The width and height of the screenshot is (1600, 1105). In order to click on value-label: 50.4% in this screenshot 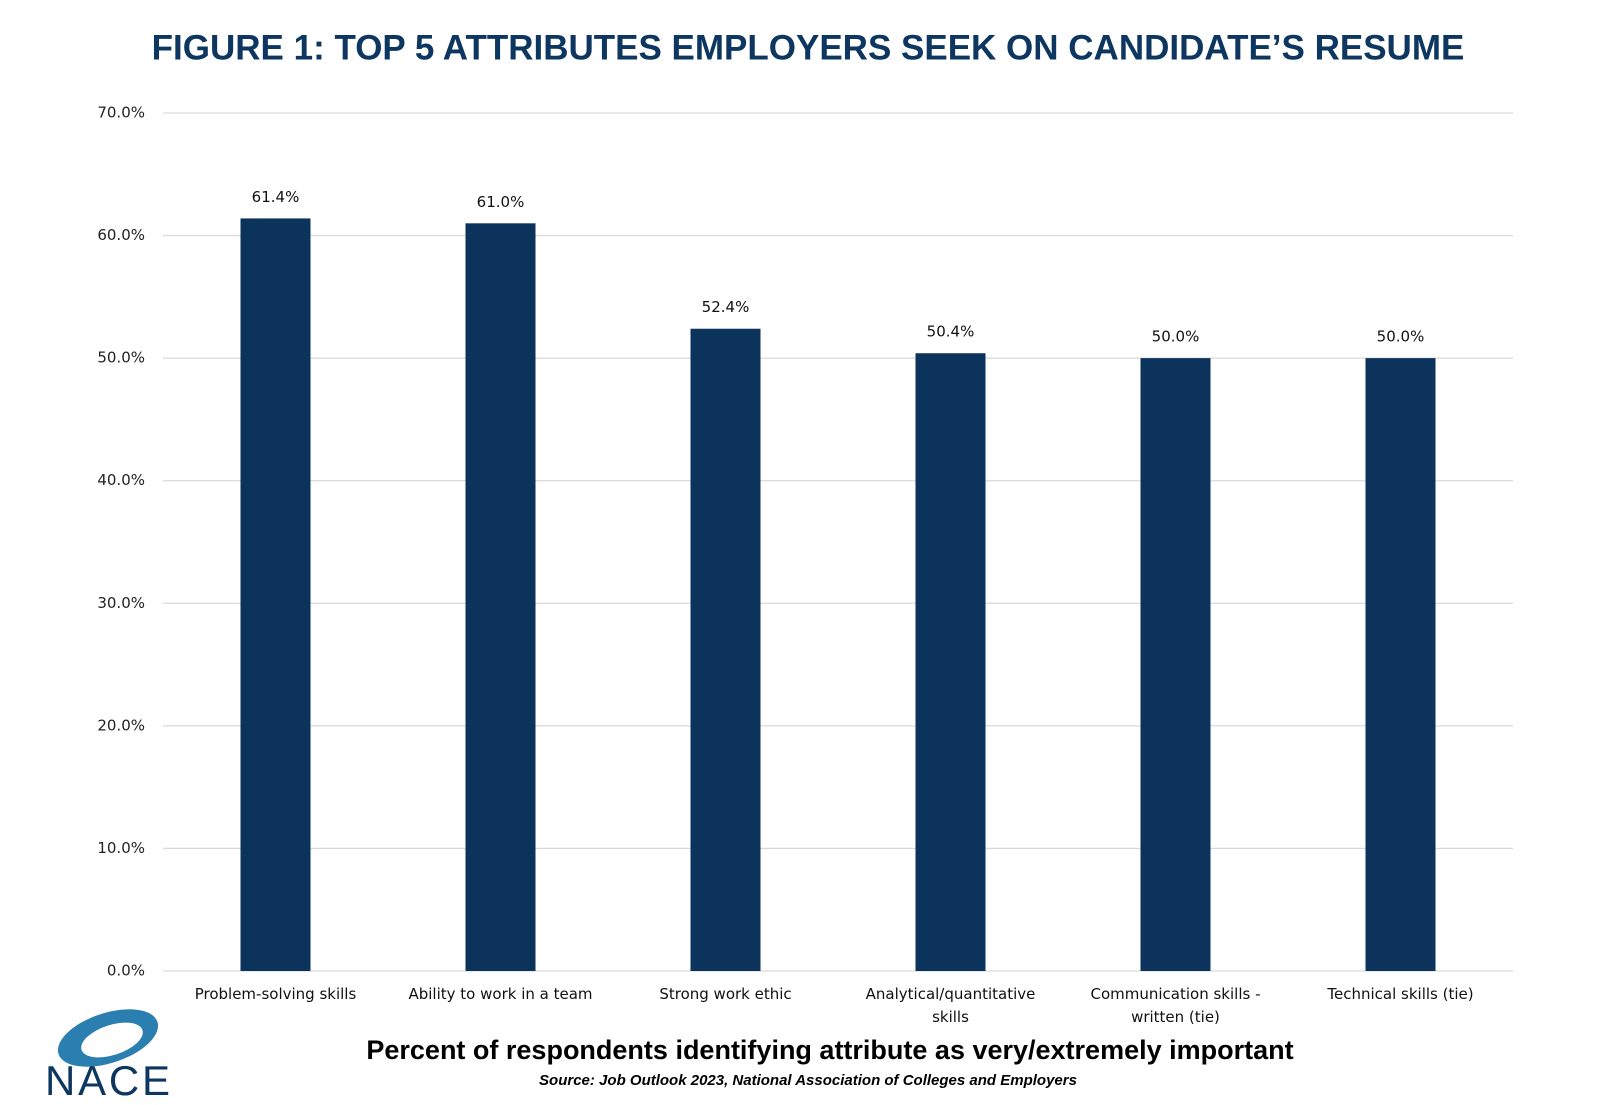, I will do `click(951, 332)`.